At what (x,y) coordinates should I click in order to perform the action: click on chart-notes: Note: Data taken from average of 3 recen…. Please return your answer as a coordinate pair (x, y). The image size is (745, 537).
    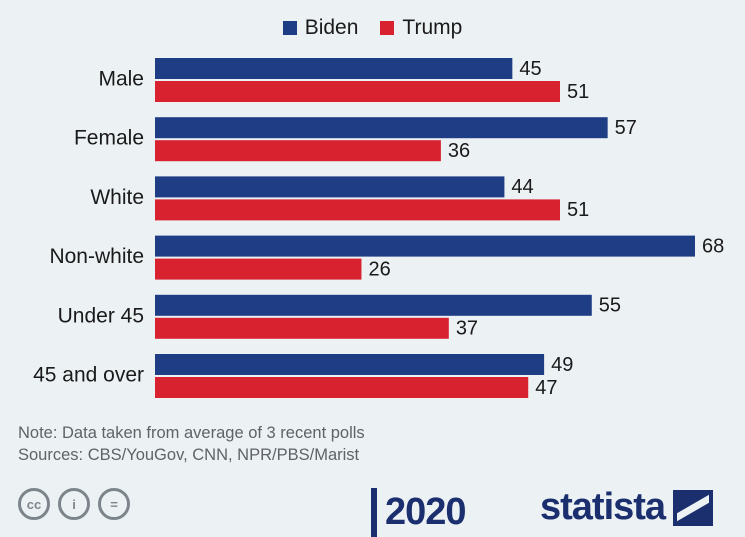
    Looking at the image, I should click on (191, 444).